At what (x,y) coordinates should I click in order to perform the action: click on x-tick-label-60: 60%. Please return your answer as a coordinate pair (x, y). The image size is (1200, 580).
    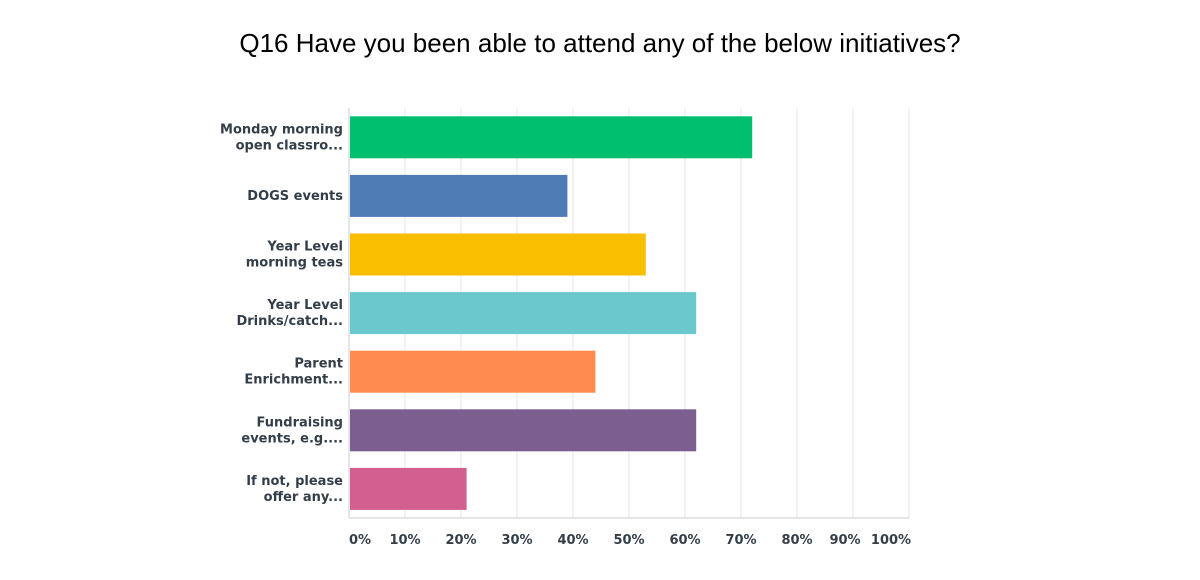
    Looking at the image, I should click on (684, 540).